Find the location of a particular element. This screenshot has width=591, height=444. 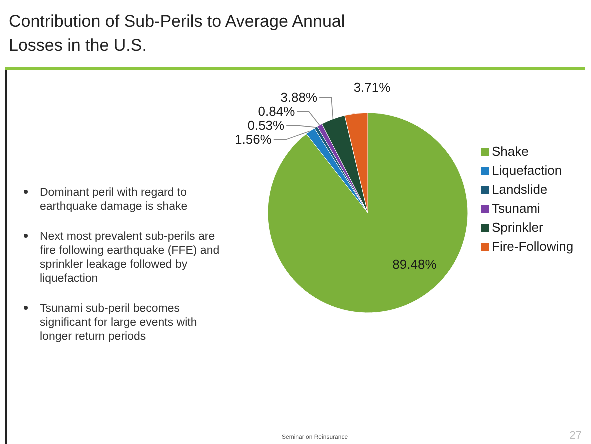

data-label: 1.56% is located at coordinates (253, 139).